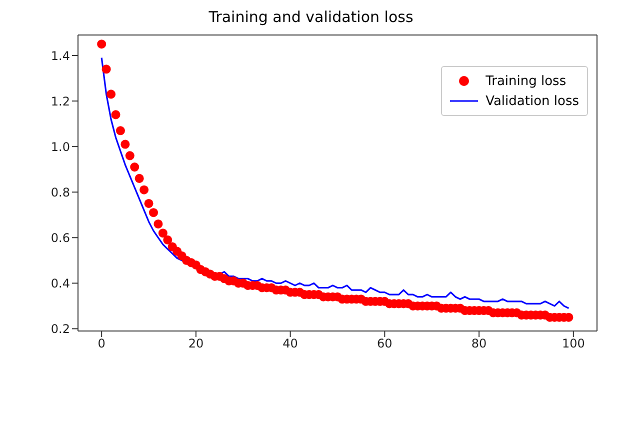 Image resolution: width=622 pixels, height=425 pixels. What do you see at coordinates (60, 237) in the screenshot?
I see `y-tick-label: 0.6` at bounding box center [60, 237].